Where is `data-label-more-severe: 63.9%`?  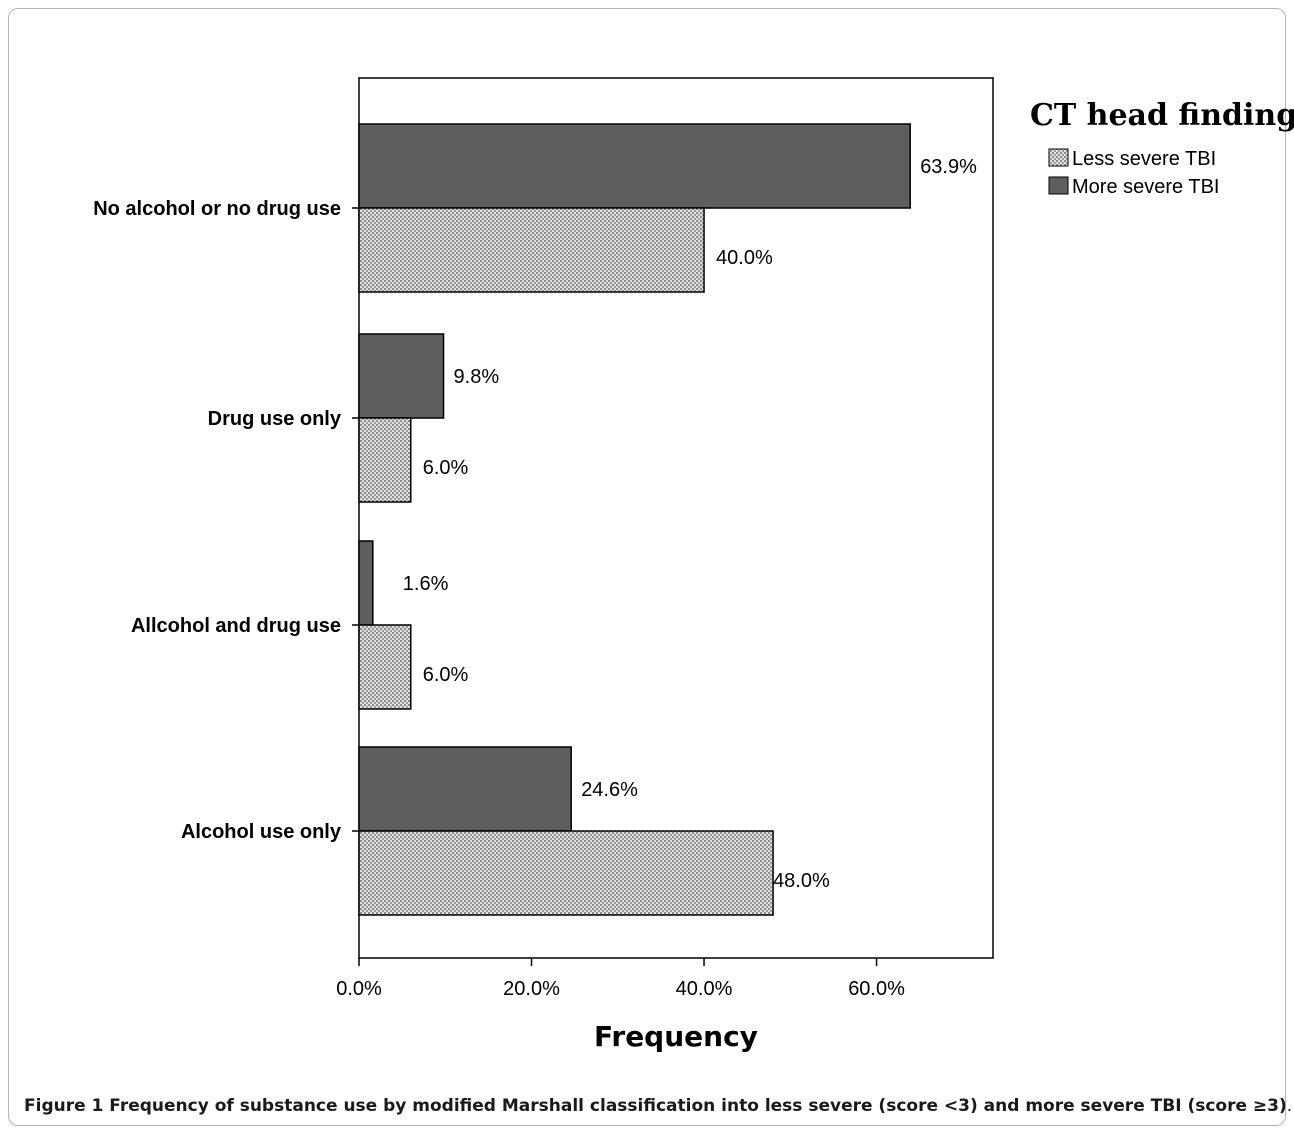 data-label-more-severe: 63.9% is located at coordinates (948, 167).